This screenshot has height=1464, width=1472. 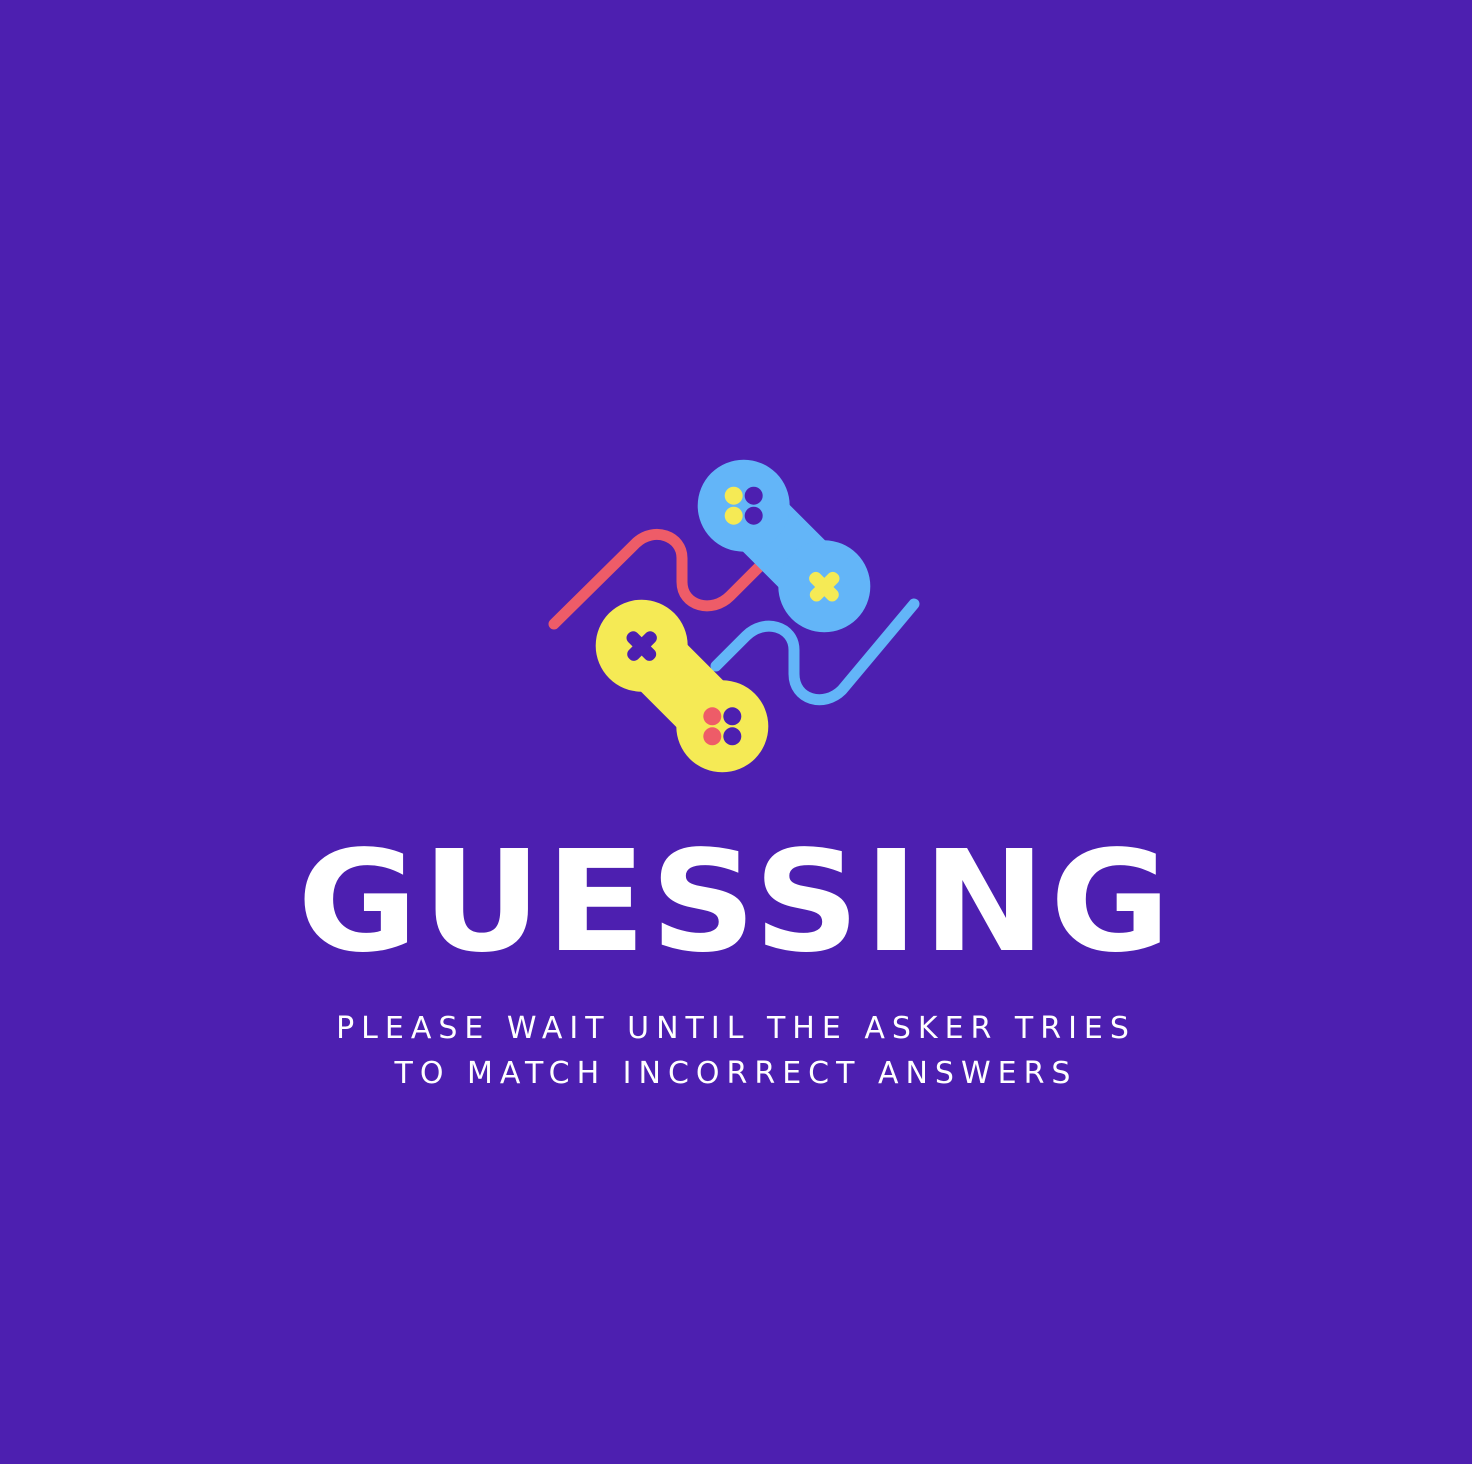 What do you see at coordinates (736, 902) in the screenshot?
I see `screen-title: GUESSING` at bounding box center [736, 902].